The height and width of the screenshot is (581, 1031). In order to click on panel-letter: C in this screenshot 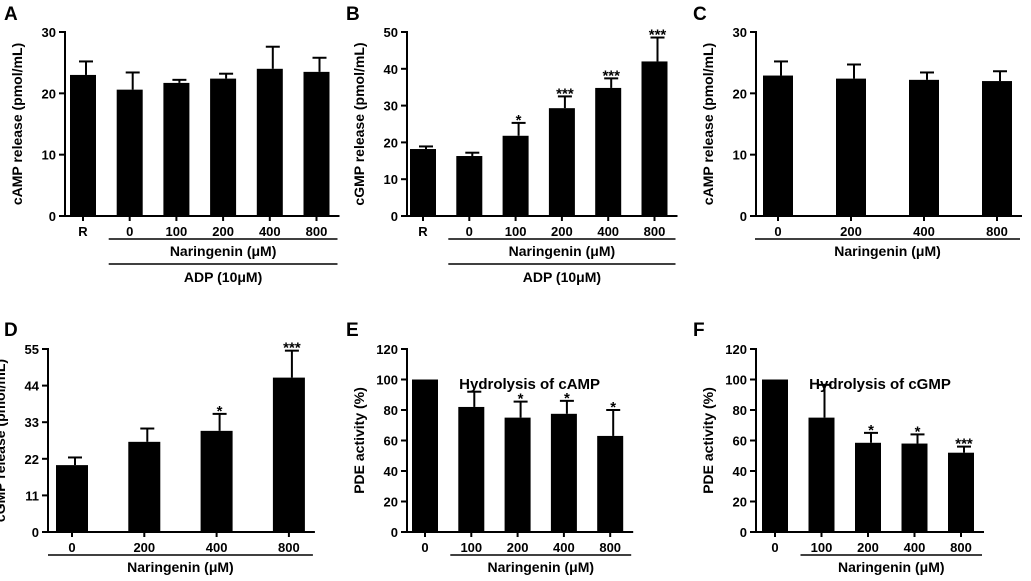, I will do `click(700, 14)`.